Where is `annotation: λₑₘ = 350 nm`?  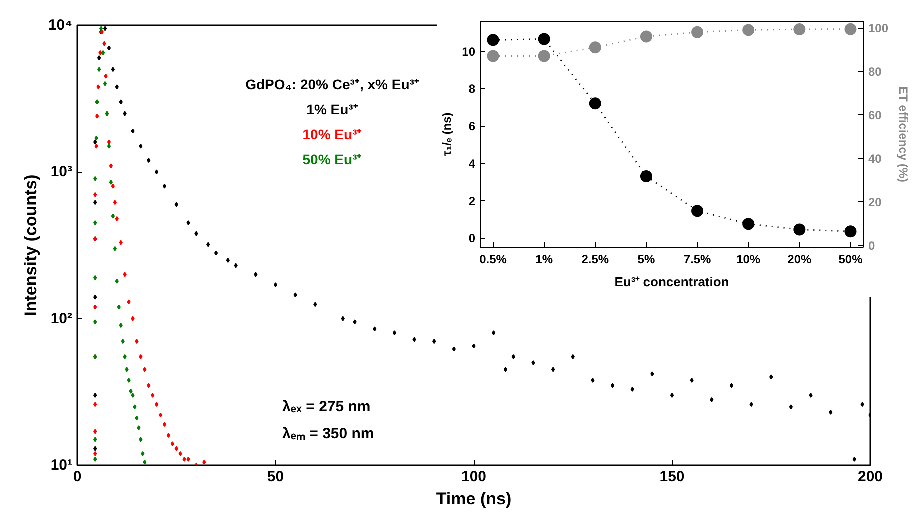 annotation: λₑₘ = 350 nm is located at coordinates (328, 434).